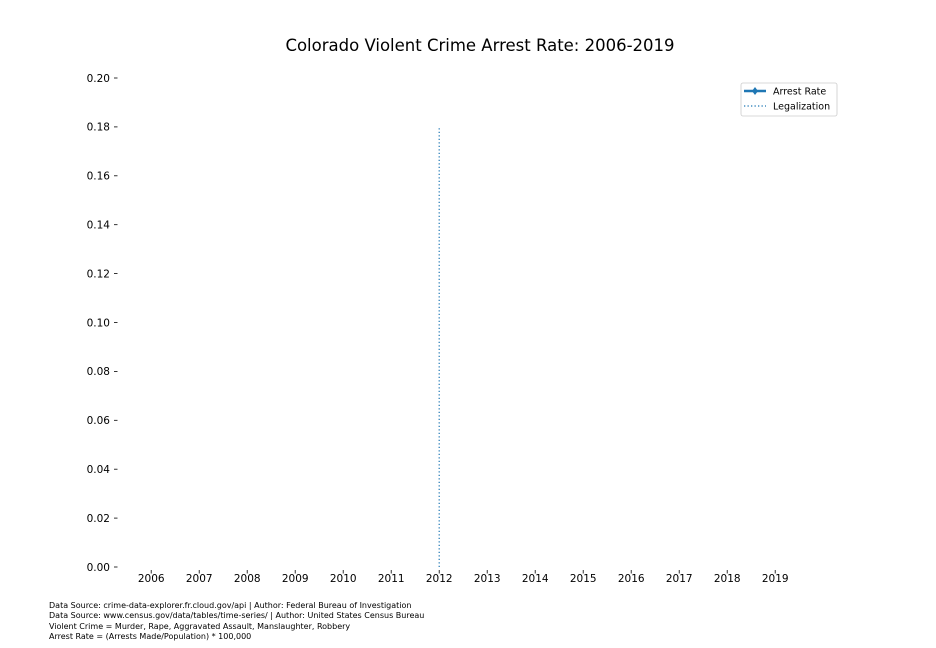  What do you see at coordinates (789, 99) in the screenshot?
I see `legend: Arrest Rate Legalization` at bounding box center [789, 99].